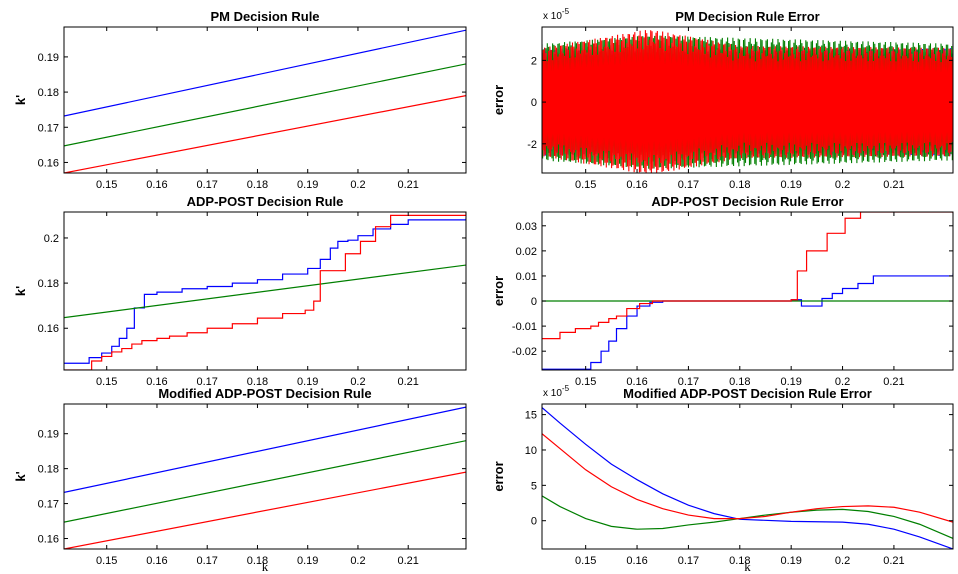  What do you see at coordinates (264, 393) in the screenshot?
I see `subplot-title: Modified ADP-POST Decision Rule` at bounding box center [264, 393].